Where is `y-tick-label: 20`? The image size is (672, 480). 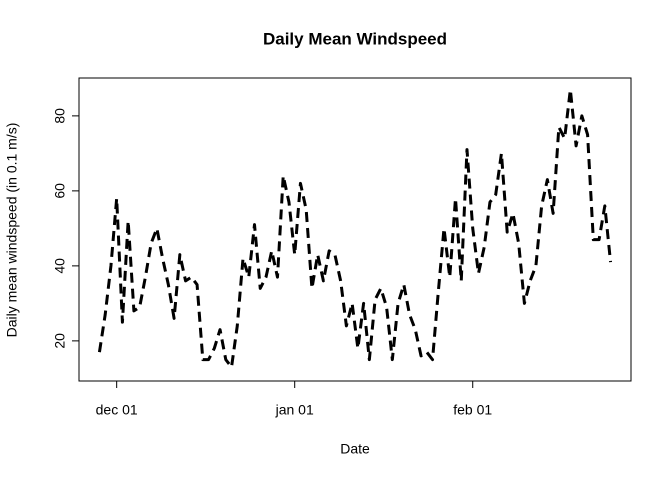 y-tick-label: 20 is located at coordinates (60, 341).